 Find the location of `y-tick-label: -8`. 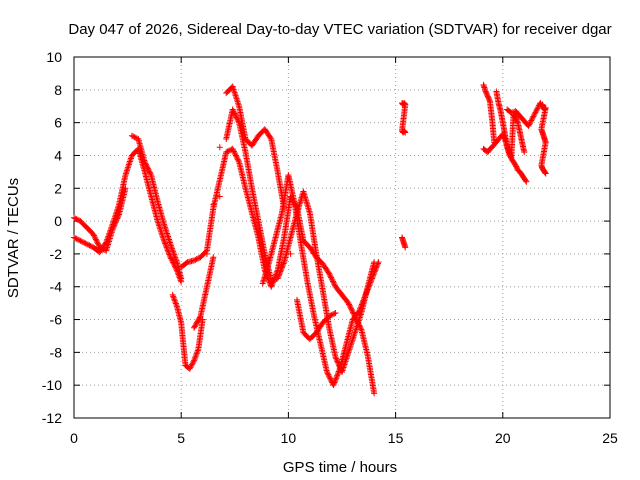

y-tick-label: -8 is located at coordinates (56, 352).